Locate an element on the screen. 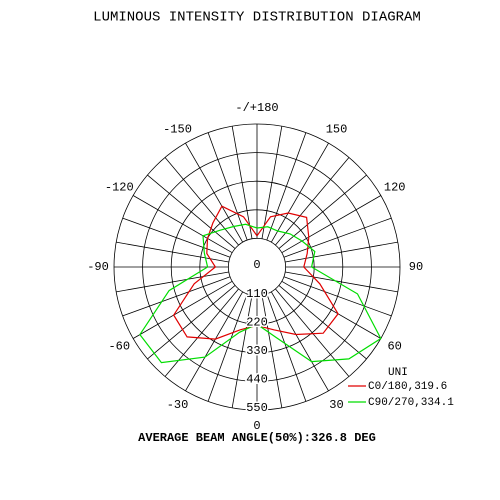  footer: AVERAGE BEAM ANGLE(50%):326.8 DEG is located at coordinates (257, 438).